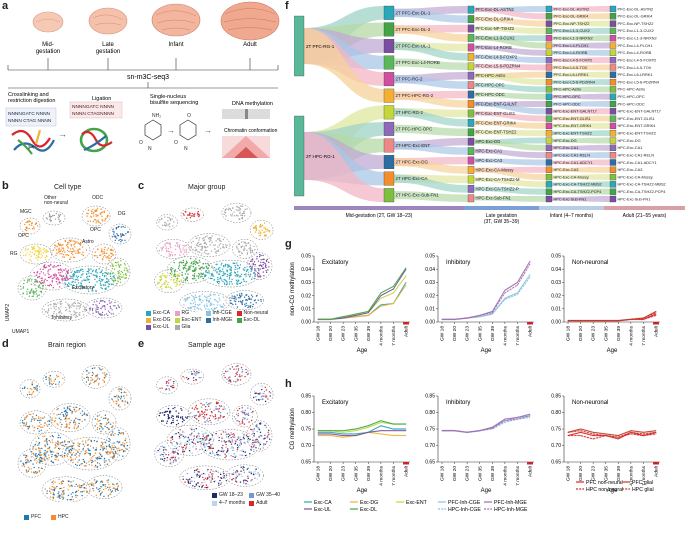 Image resolution: width=685 pixels, height=533 pixels. Describe the element at coordinates (362, 294) in the screenshot. I see `series-line` at that location.